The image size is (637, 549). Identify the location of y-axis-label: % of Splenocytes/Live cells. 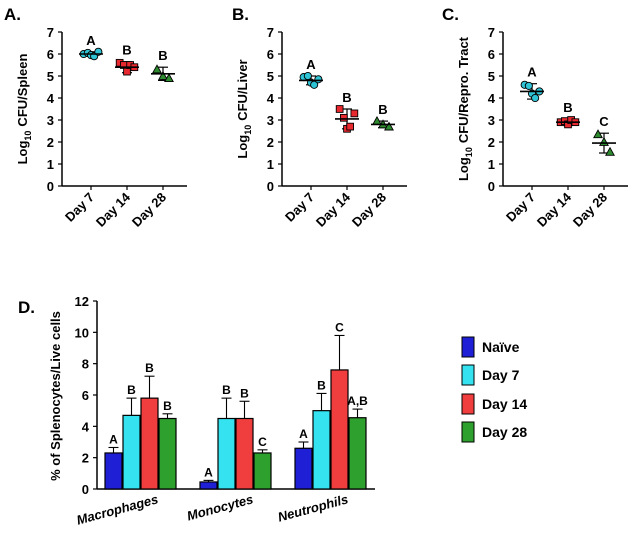
(55, 396).